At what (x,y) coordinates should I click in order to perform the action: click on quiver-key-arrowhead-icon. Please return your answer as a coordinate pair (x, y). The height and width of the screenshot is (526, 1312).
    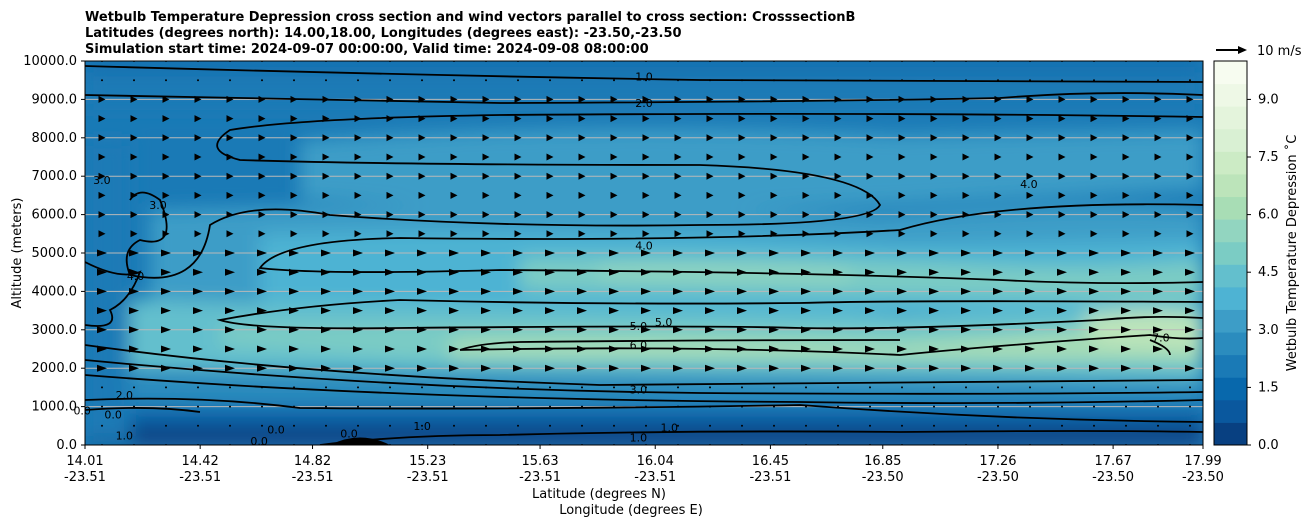
    Looking at the image, I should click on (1242, 50).